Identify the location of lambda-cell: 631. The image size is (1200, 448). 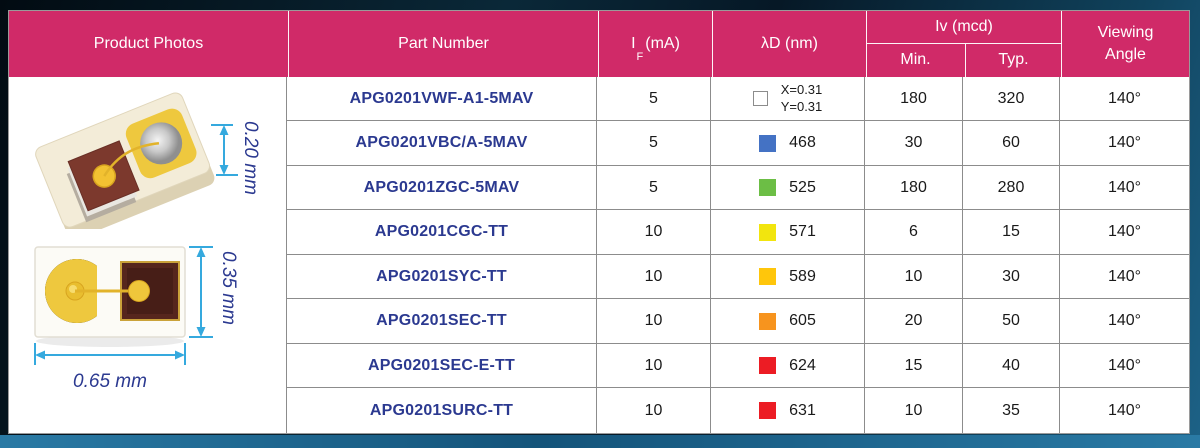
(788, 410).